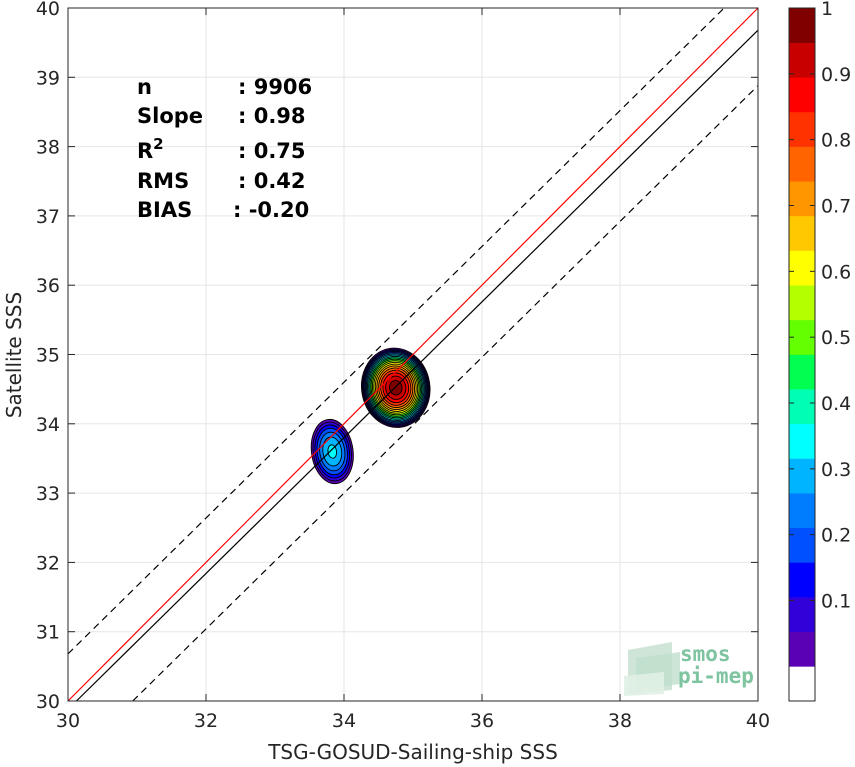 This screenshot has width=855, height=767. What do you see at coordinates (48, 78) in the screenshot?
I see `y-tick-label-9: 39` at bounding box center [48, 78].